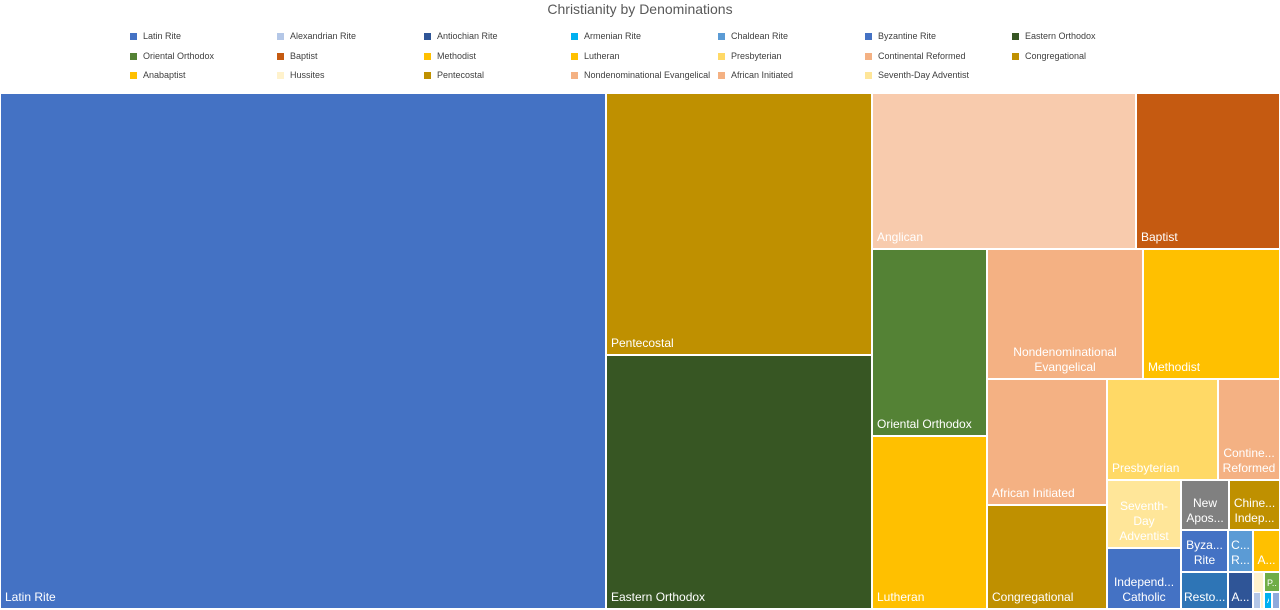 This screenshot has height=610, width=1280. Describe the element at coordinates (1249, 460) in the screenshot. I see `tile-label: Contine... Reformed` at that location.